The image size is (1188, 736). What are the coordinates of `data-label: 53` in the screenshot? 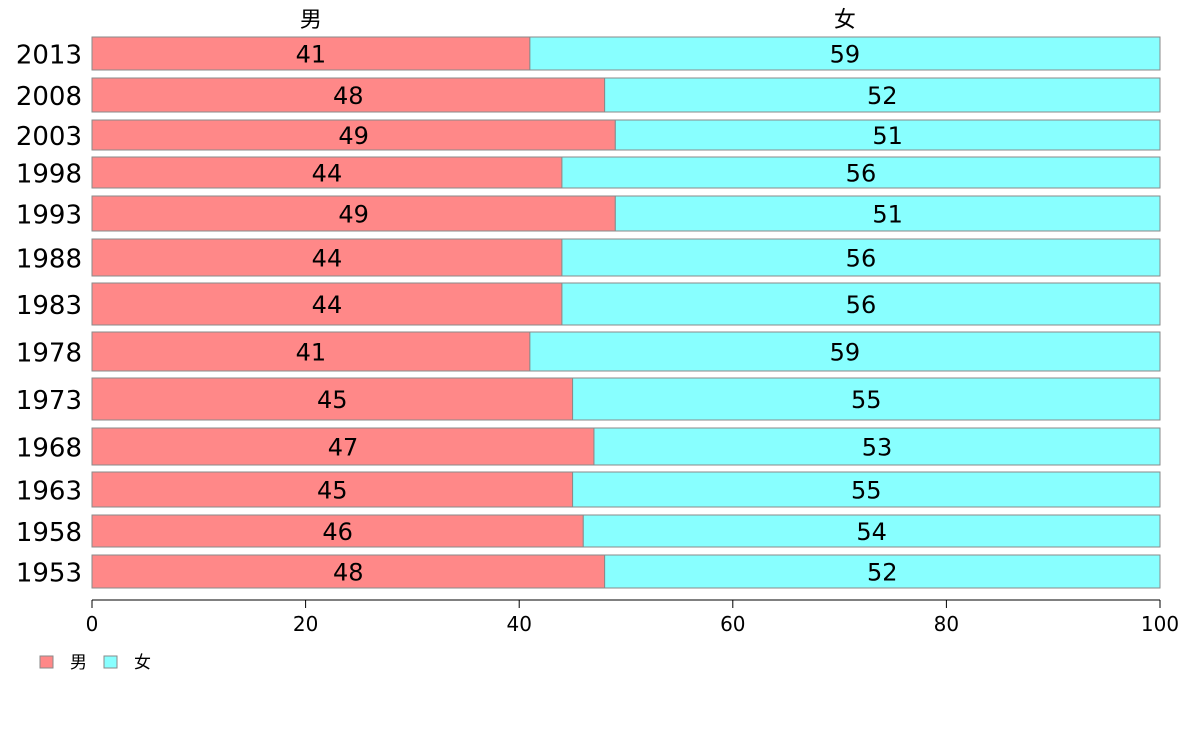 It's located at (877, 448).